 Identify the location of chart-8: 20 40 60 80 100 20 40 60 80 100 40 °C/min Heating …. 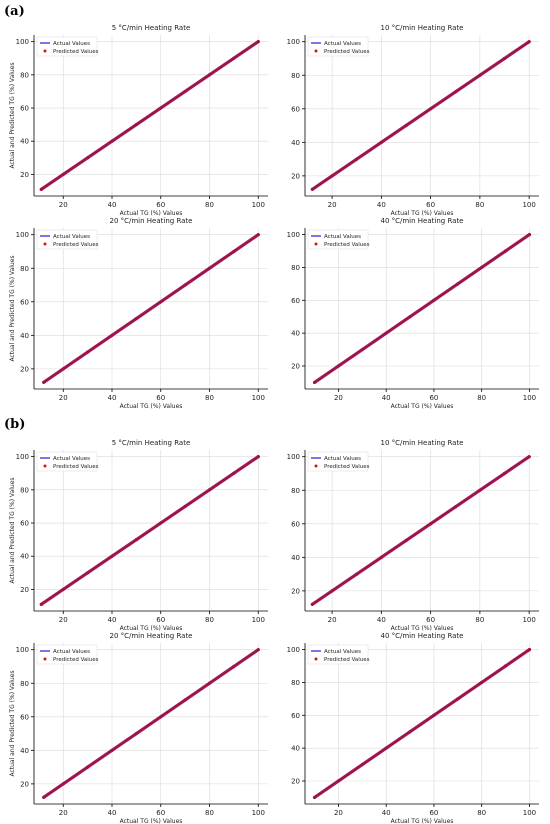
(413, 728).